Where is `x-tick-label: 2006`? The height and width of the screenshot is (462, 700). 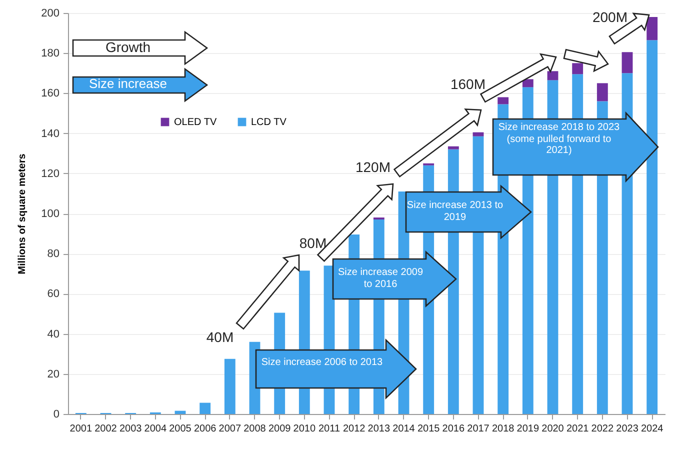
x-tick-label: 2006 is located at coordinates (205, 429).